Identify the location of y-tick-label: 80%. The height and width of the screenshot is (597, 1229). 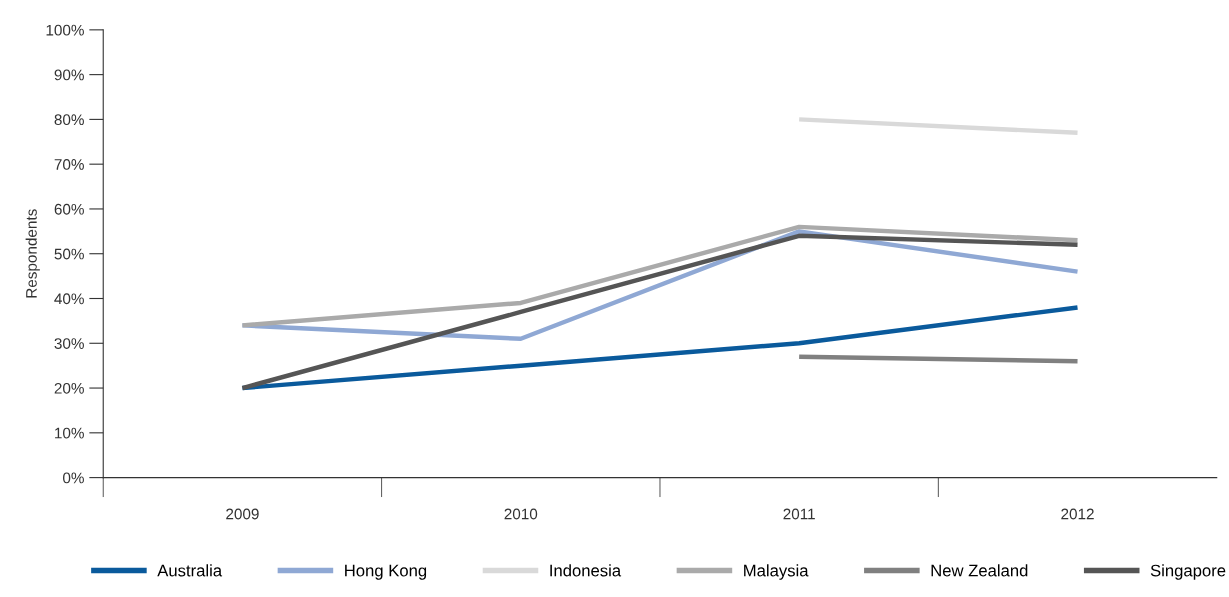
(69, 120).